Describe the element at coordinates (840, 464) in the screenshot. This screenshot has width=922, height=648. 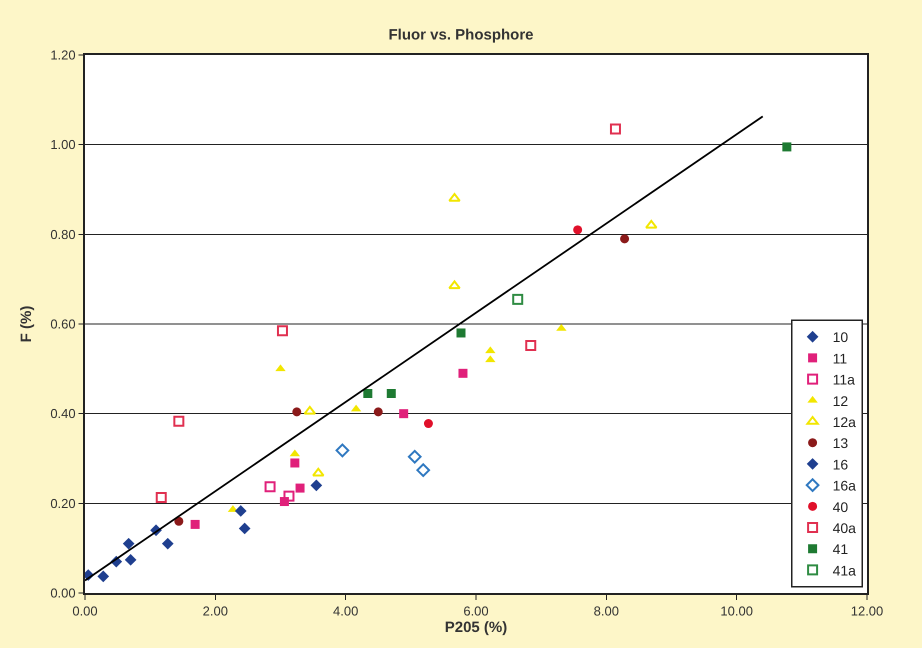
I see `legend-label: 16` at that location.